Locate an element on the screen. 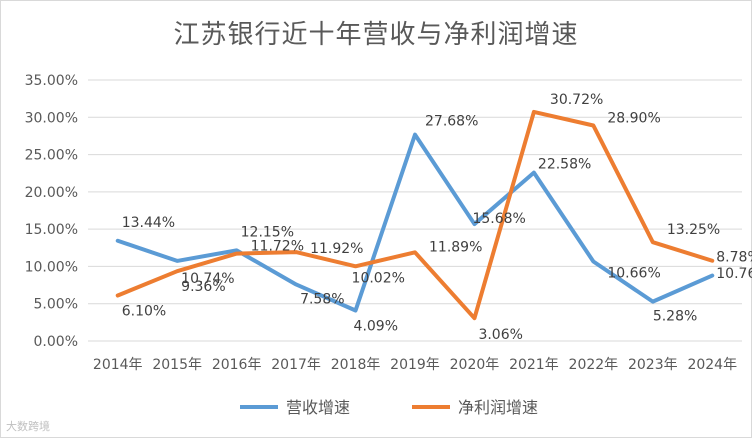 This screenshot has height=438, width=752. y-tick-label: 0.00% is located at coordinates (56, 342).